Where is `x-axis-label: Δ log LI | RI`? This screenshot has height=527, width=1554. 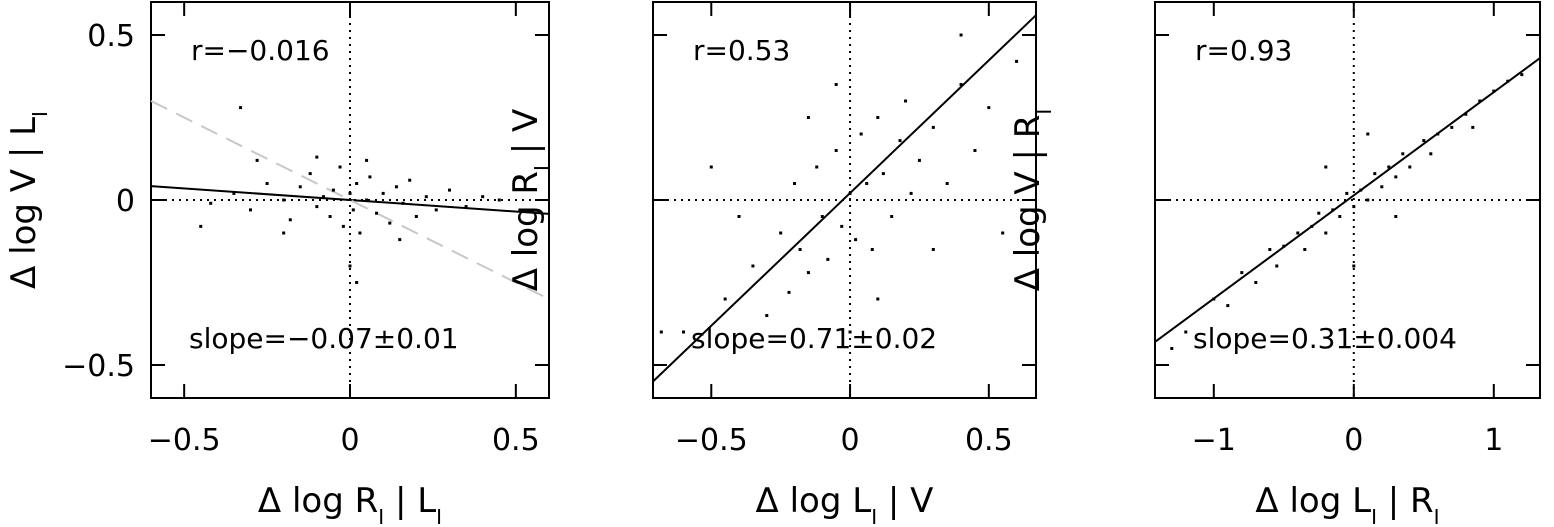
x-axis-label: Δ log LI | RI is located at coordinates (1347, 504).